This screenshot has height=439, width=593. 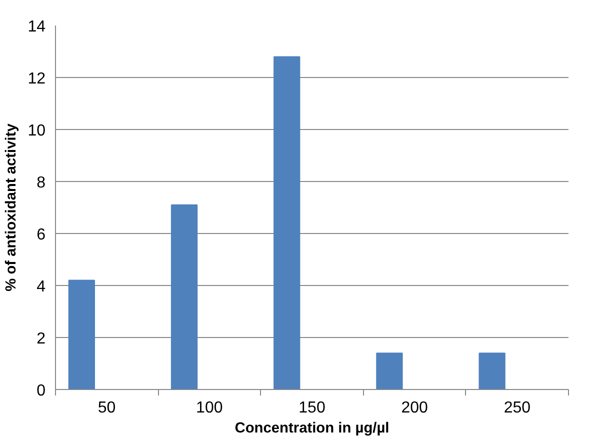 I want to click on x-axis-title: Concentration in µg/µl, so click(x=312, y=428).